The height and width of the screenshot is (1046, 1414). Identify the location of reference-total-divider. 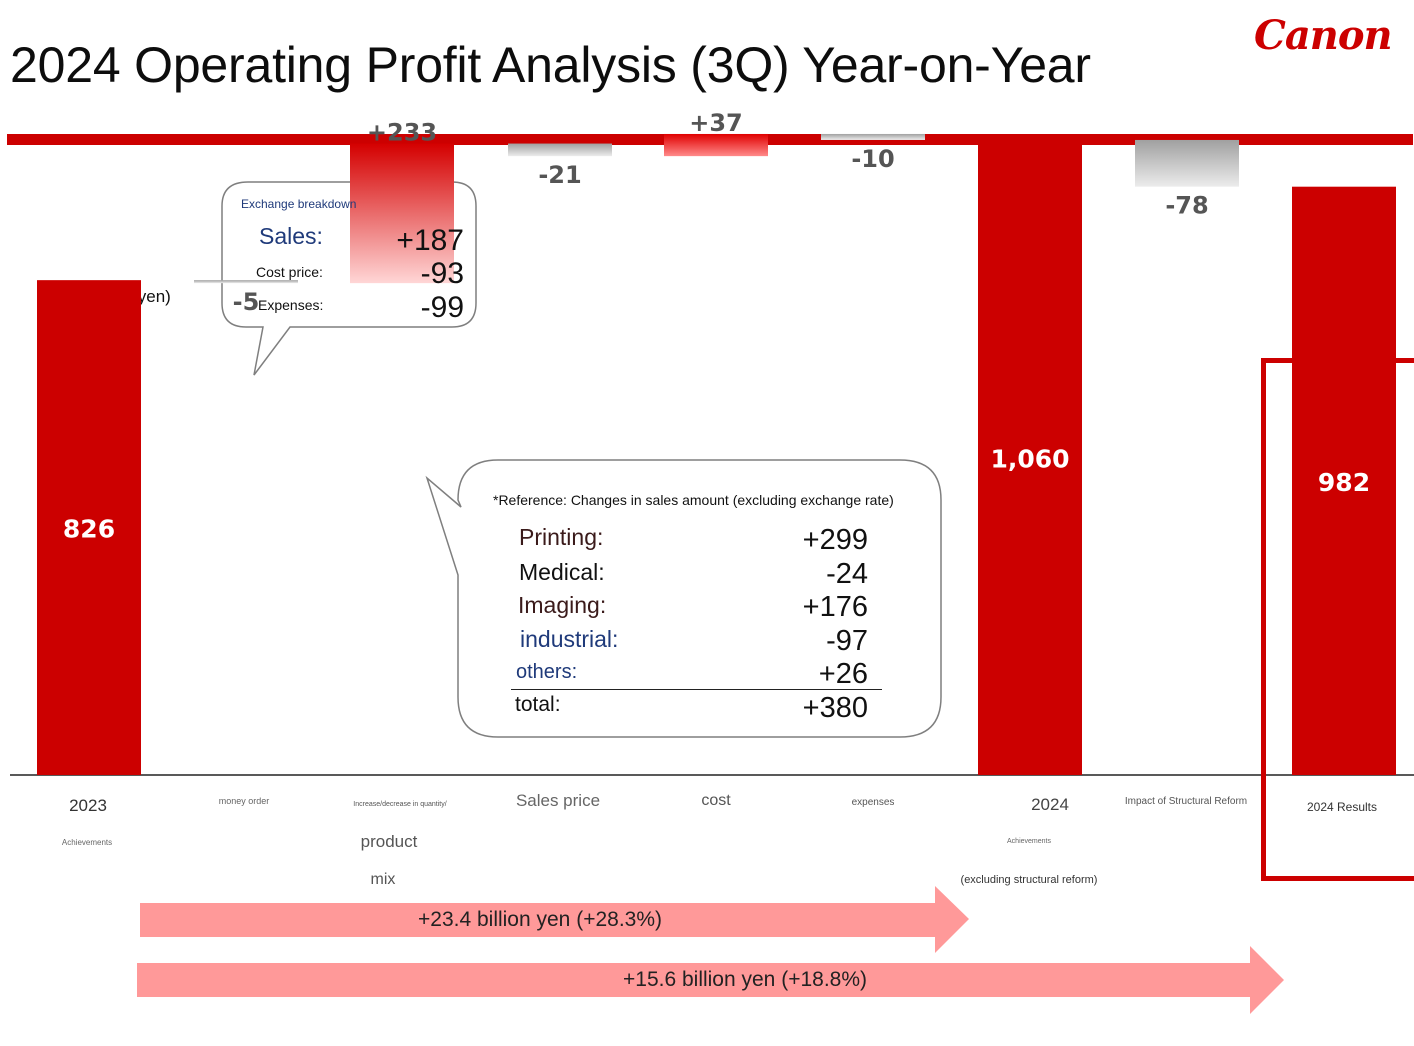
(696, 689).